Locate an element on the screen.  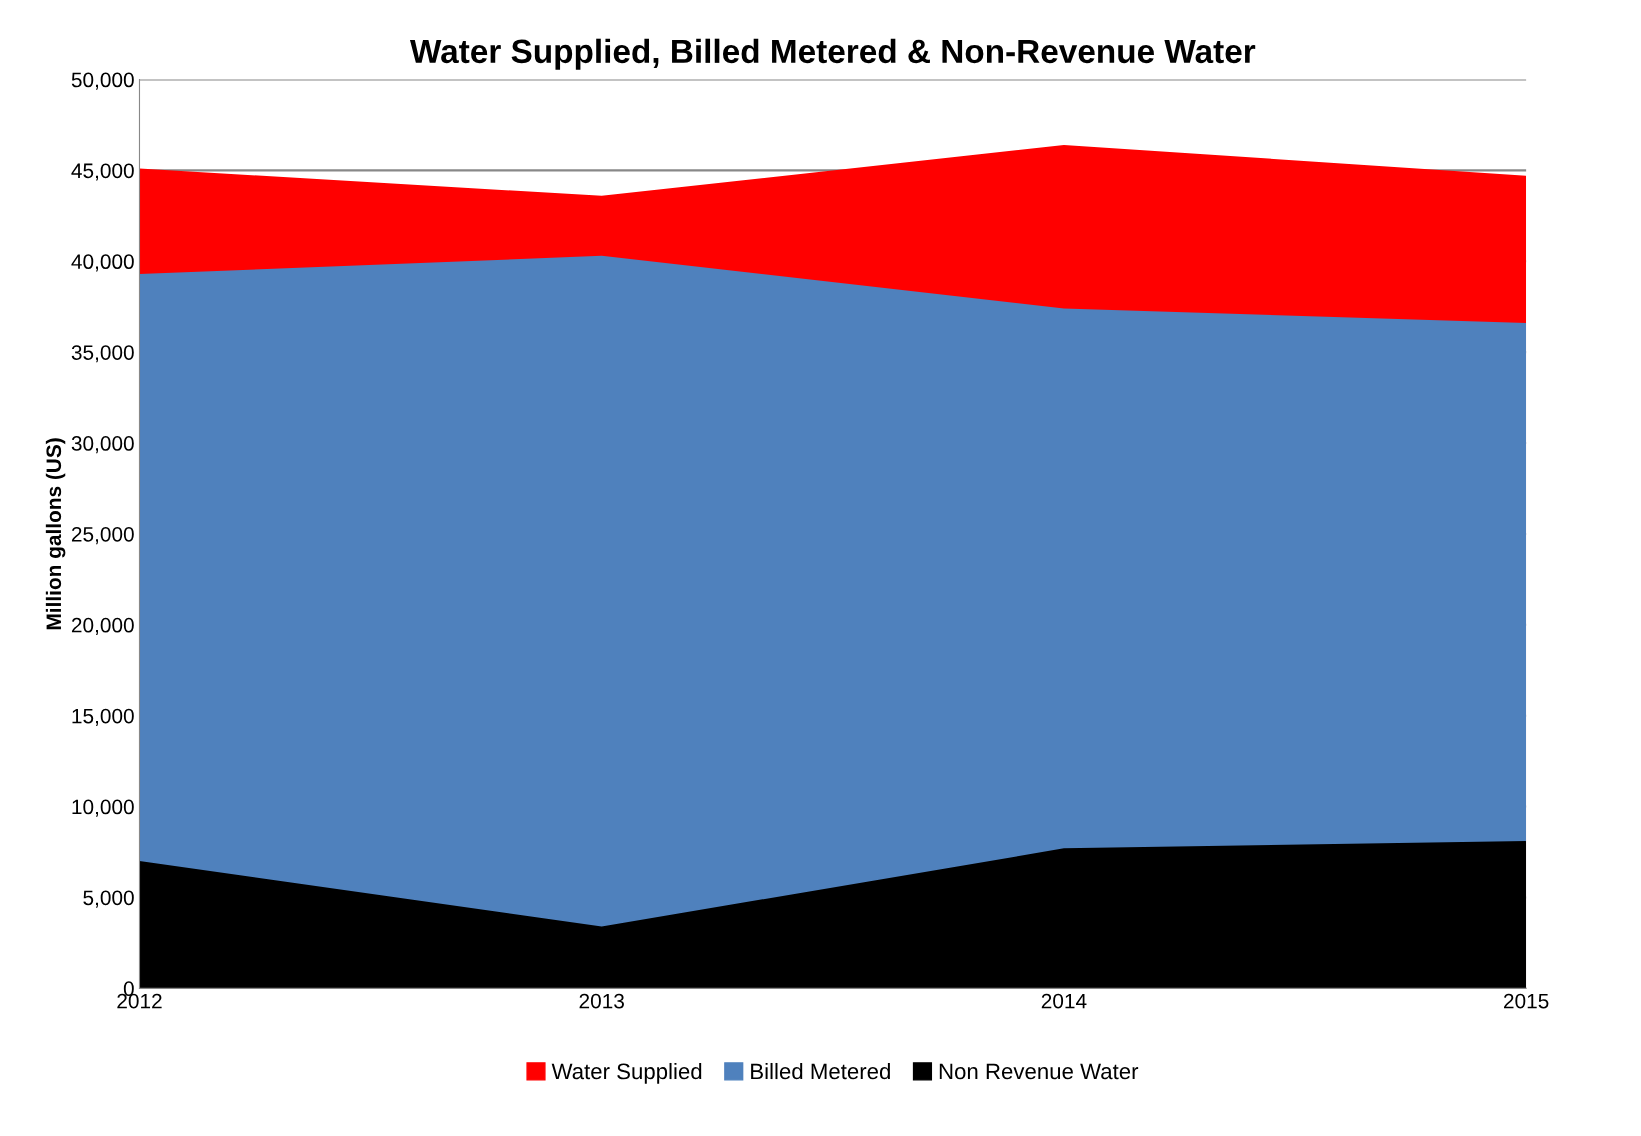
legend-label: Billed Metered is located at coordinates (820, 1071).